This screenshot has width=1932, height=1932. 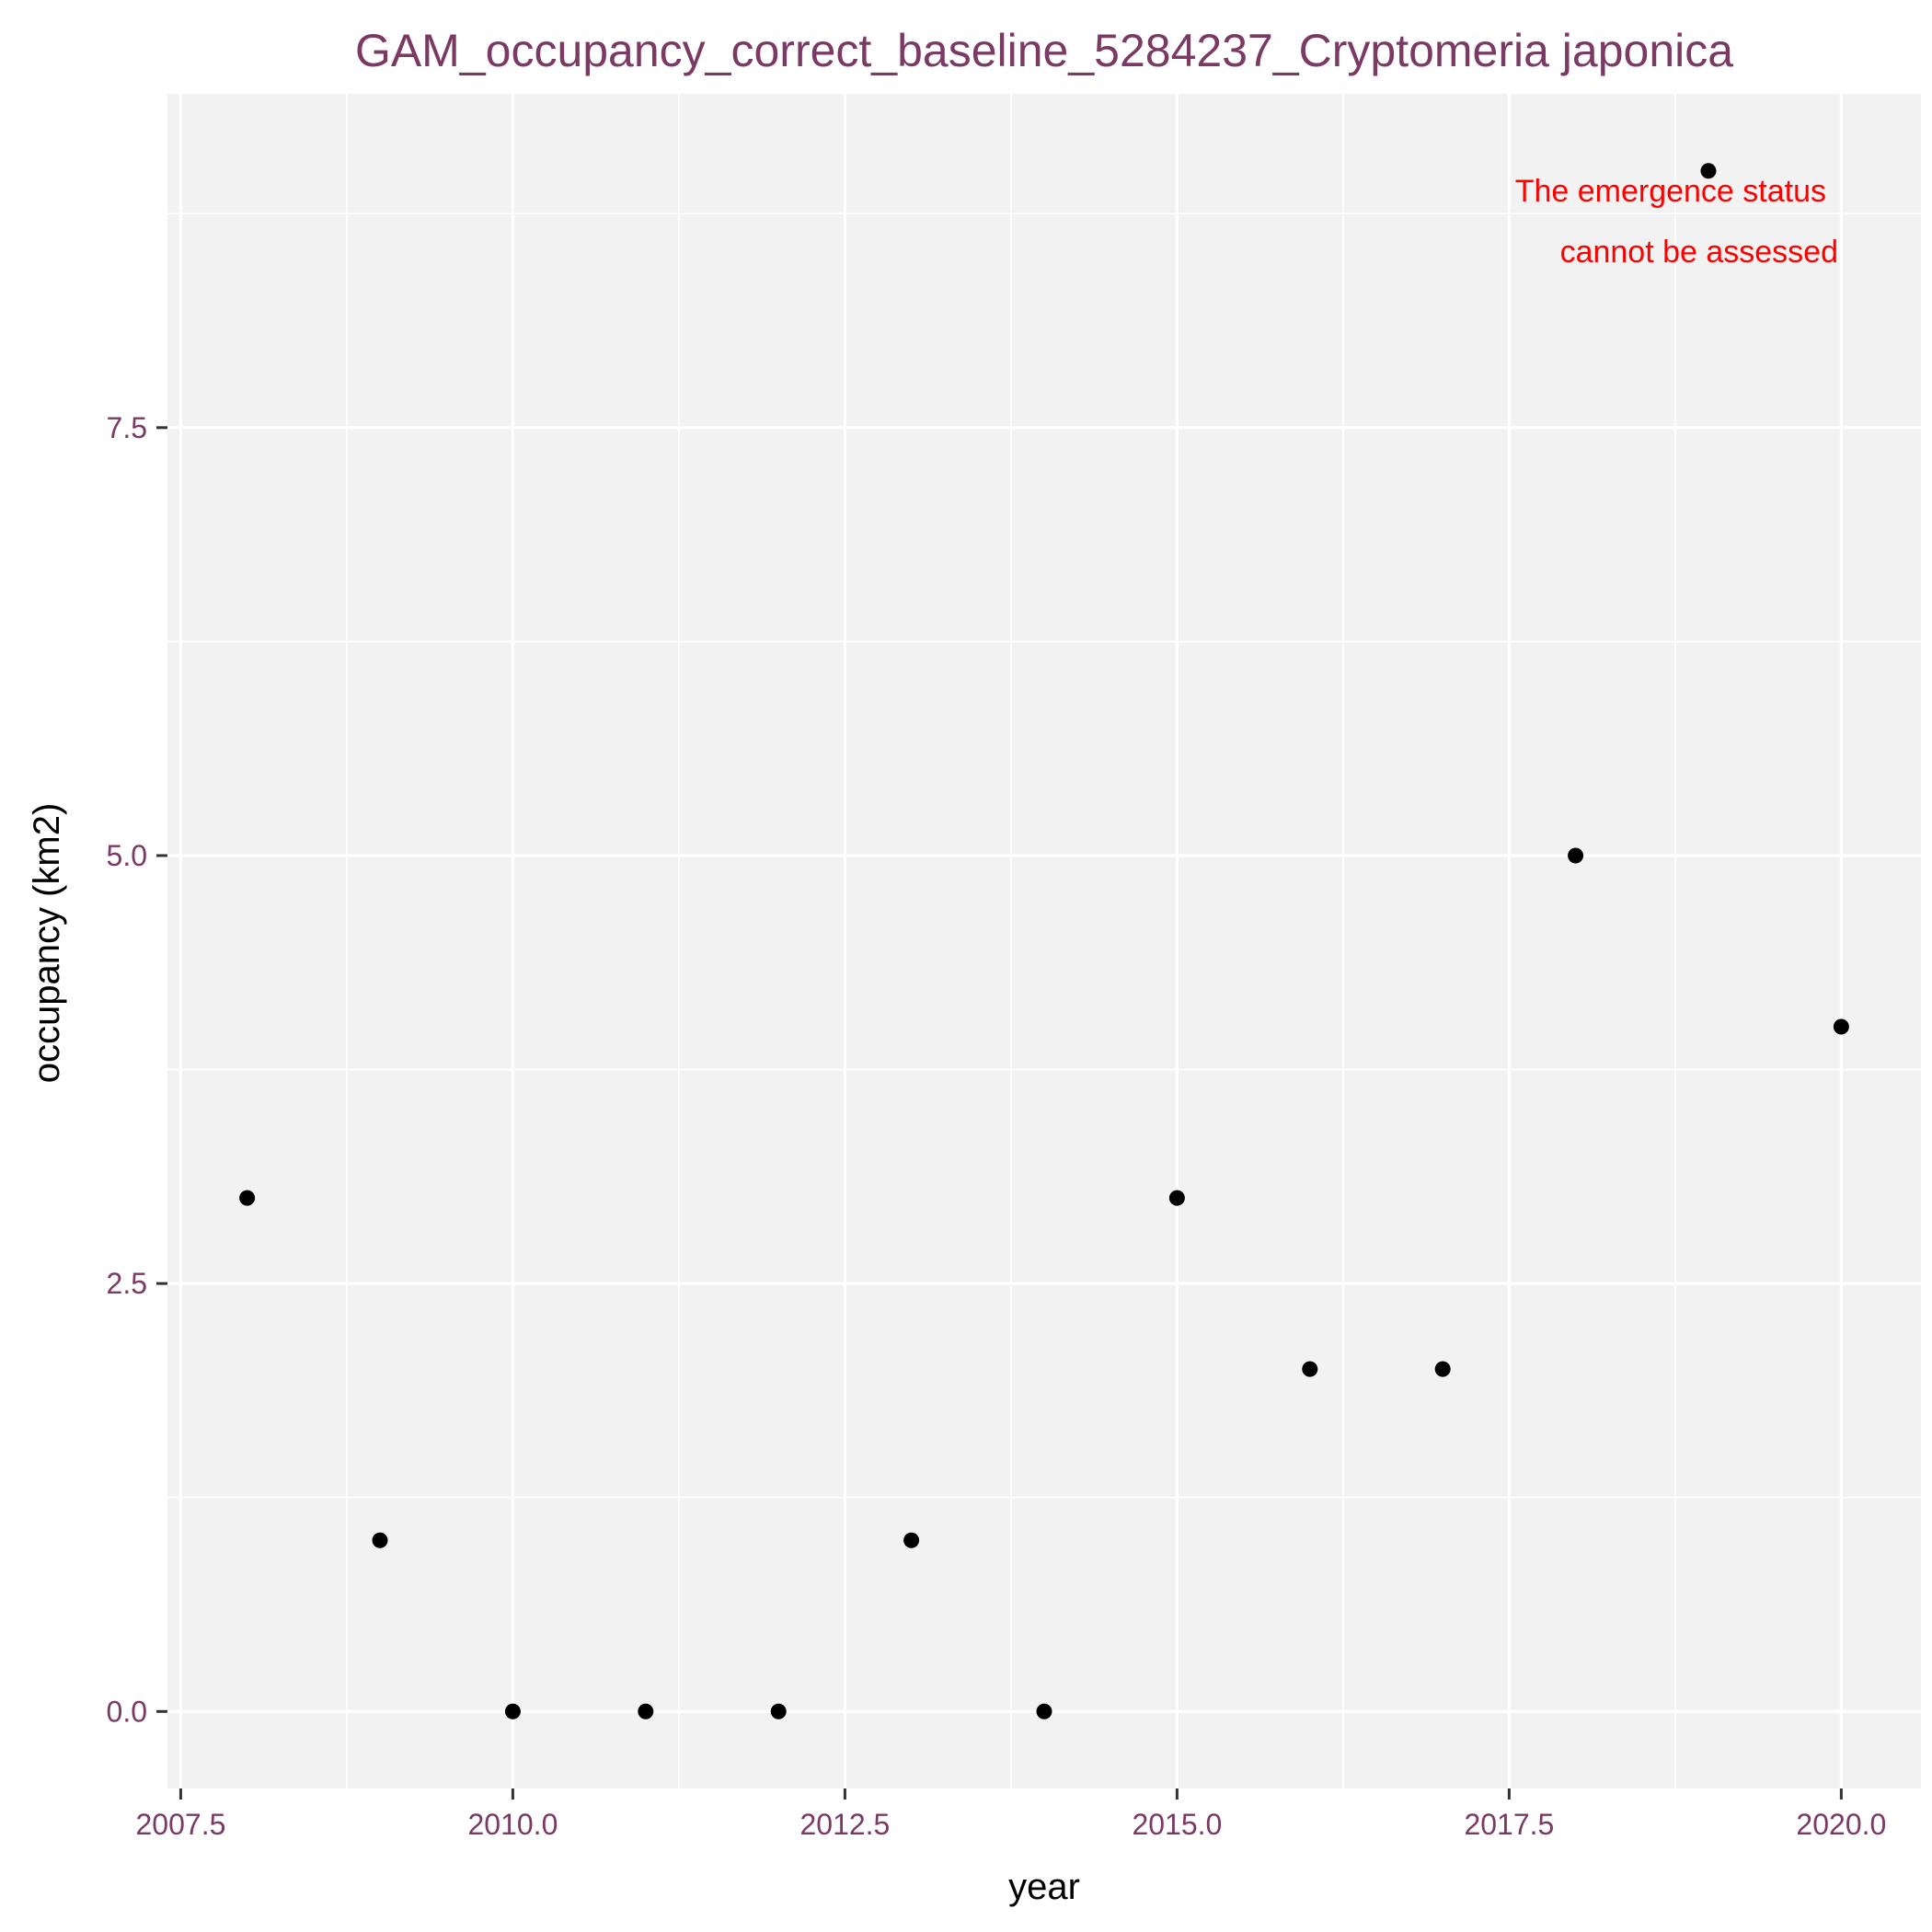 I want to click on y-tick-label: 7.5, so click(x=127, y=427).